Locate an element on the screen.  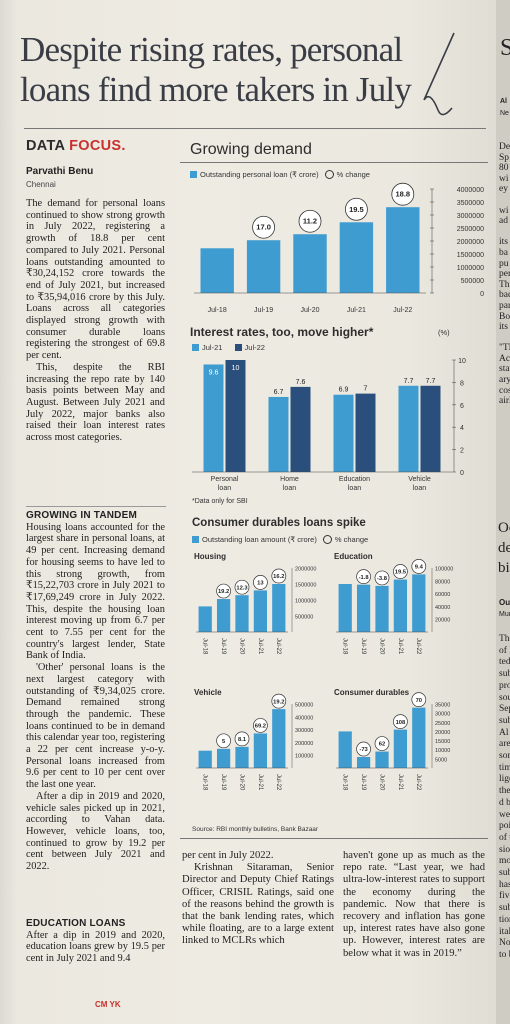
right-page-line: ted t is located at coordinates (504, 662).